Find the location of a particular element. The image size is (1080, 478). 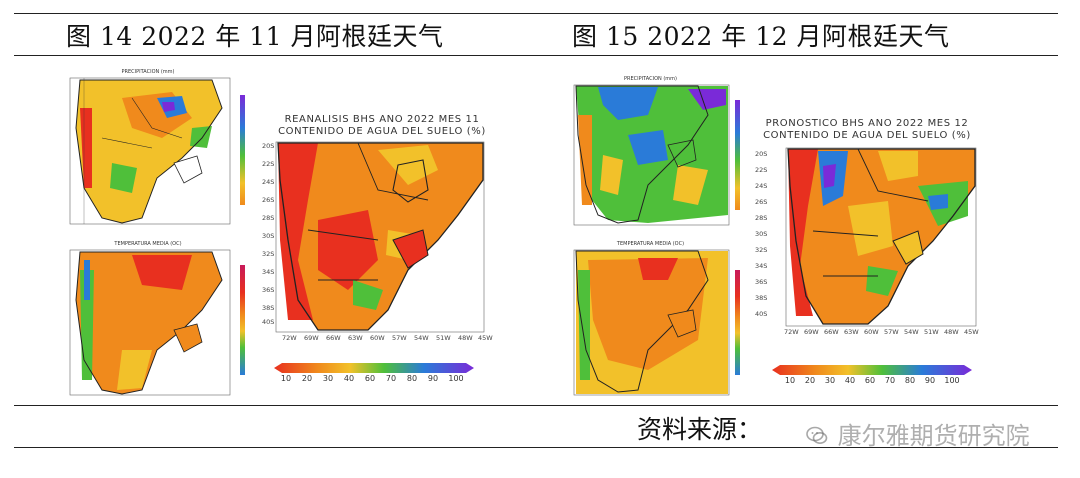

bottom-rule is located at coordinates (536, 447).